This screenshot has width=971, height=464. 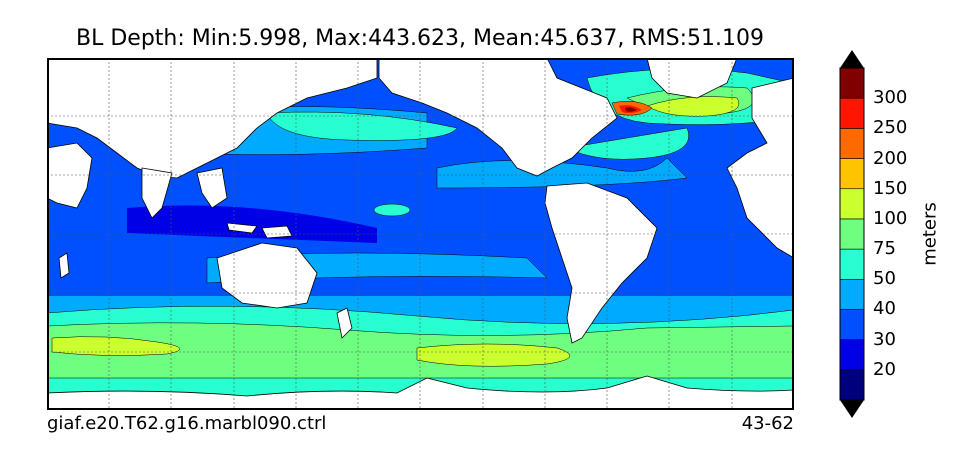 What do you see at coordinates (884, 369) in the screenshot?
I see `colorbar-tick-label: 20` at bounding box center [884, 369].